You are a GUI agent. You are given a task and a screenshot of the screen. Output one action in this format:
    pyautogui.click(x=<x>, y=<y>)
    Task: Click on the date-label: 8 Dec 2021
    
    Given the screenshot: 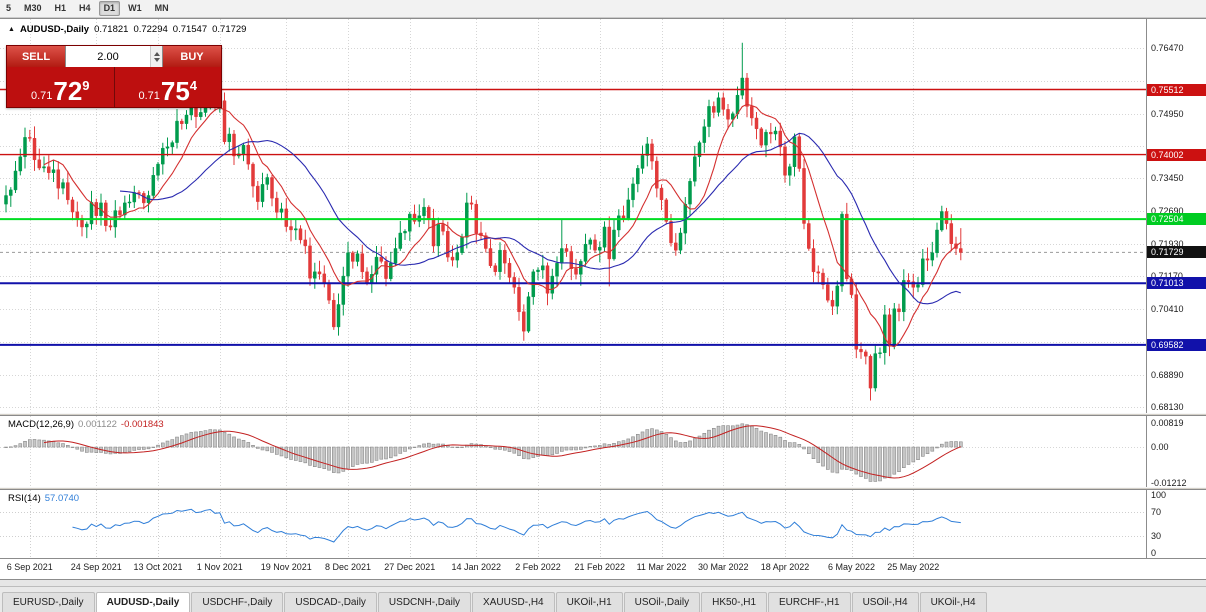 What is the action you would take?
    pyautogui.click(x=348, y=567)
    